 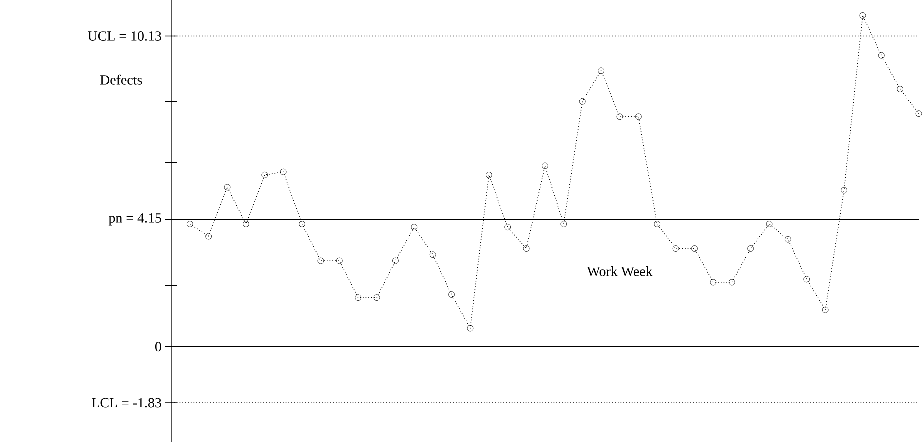 What do you see at coordinates (121, 79) in the screenshot?
I see `y-axis-title: Defects` at bounding box center [121, 79].